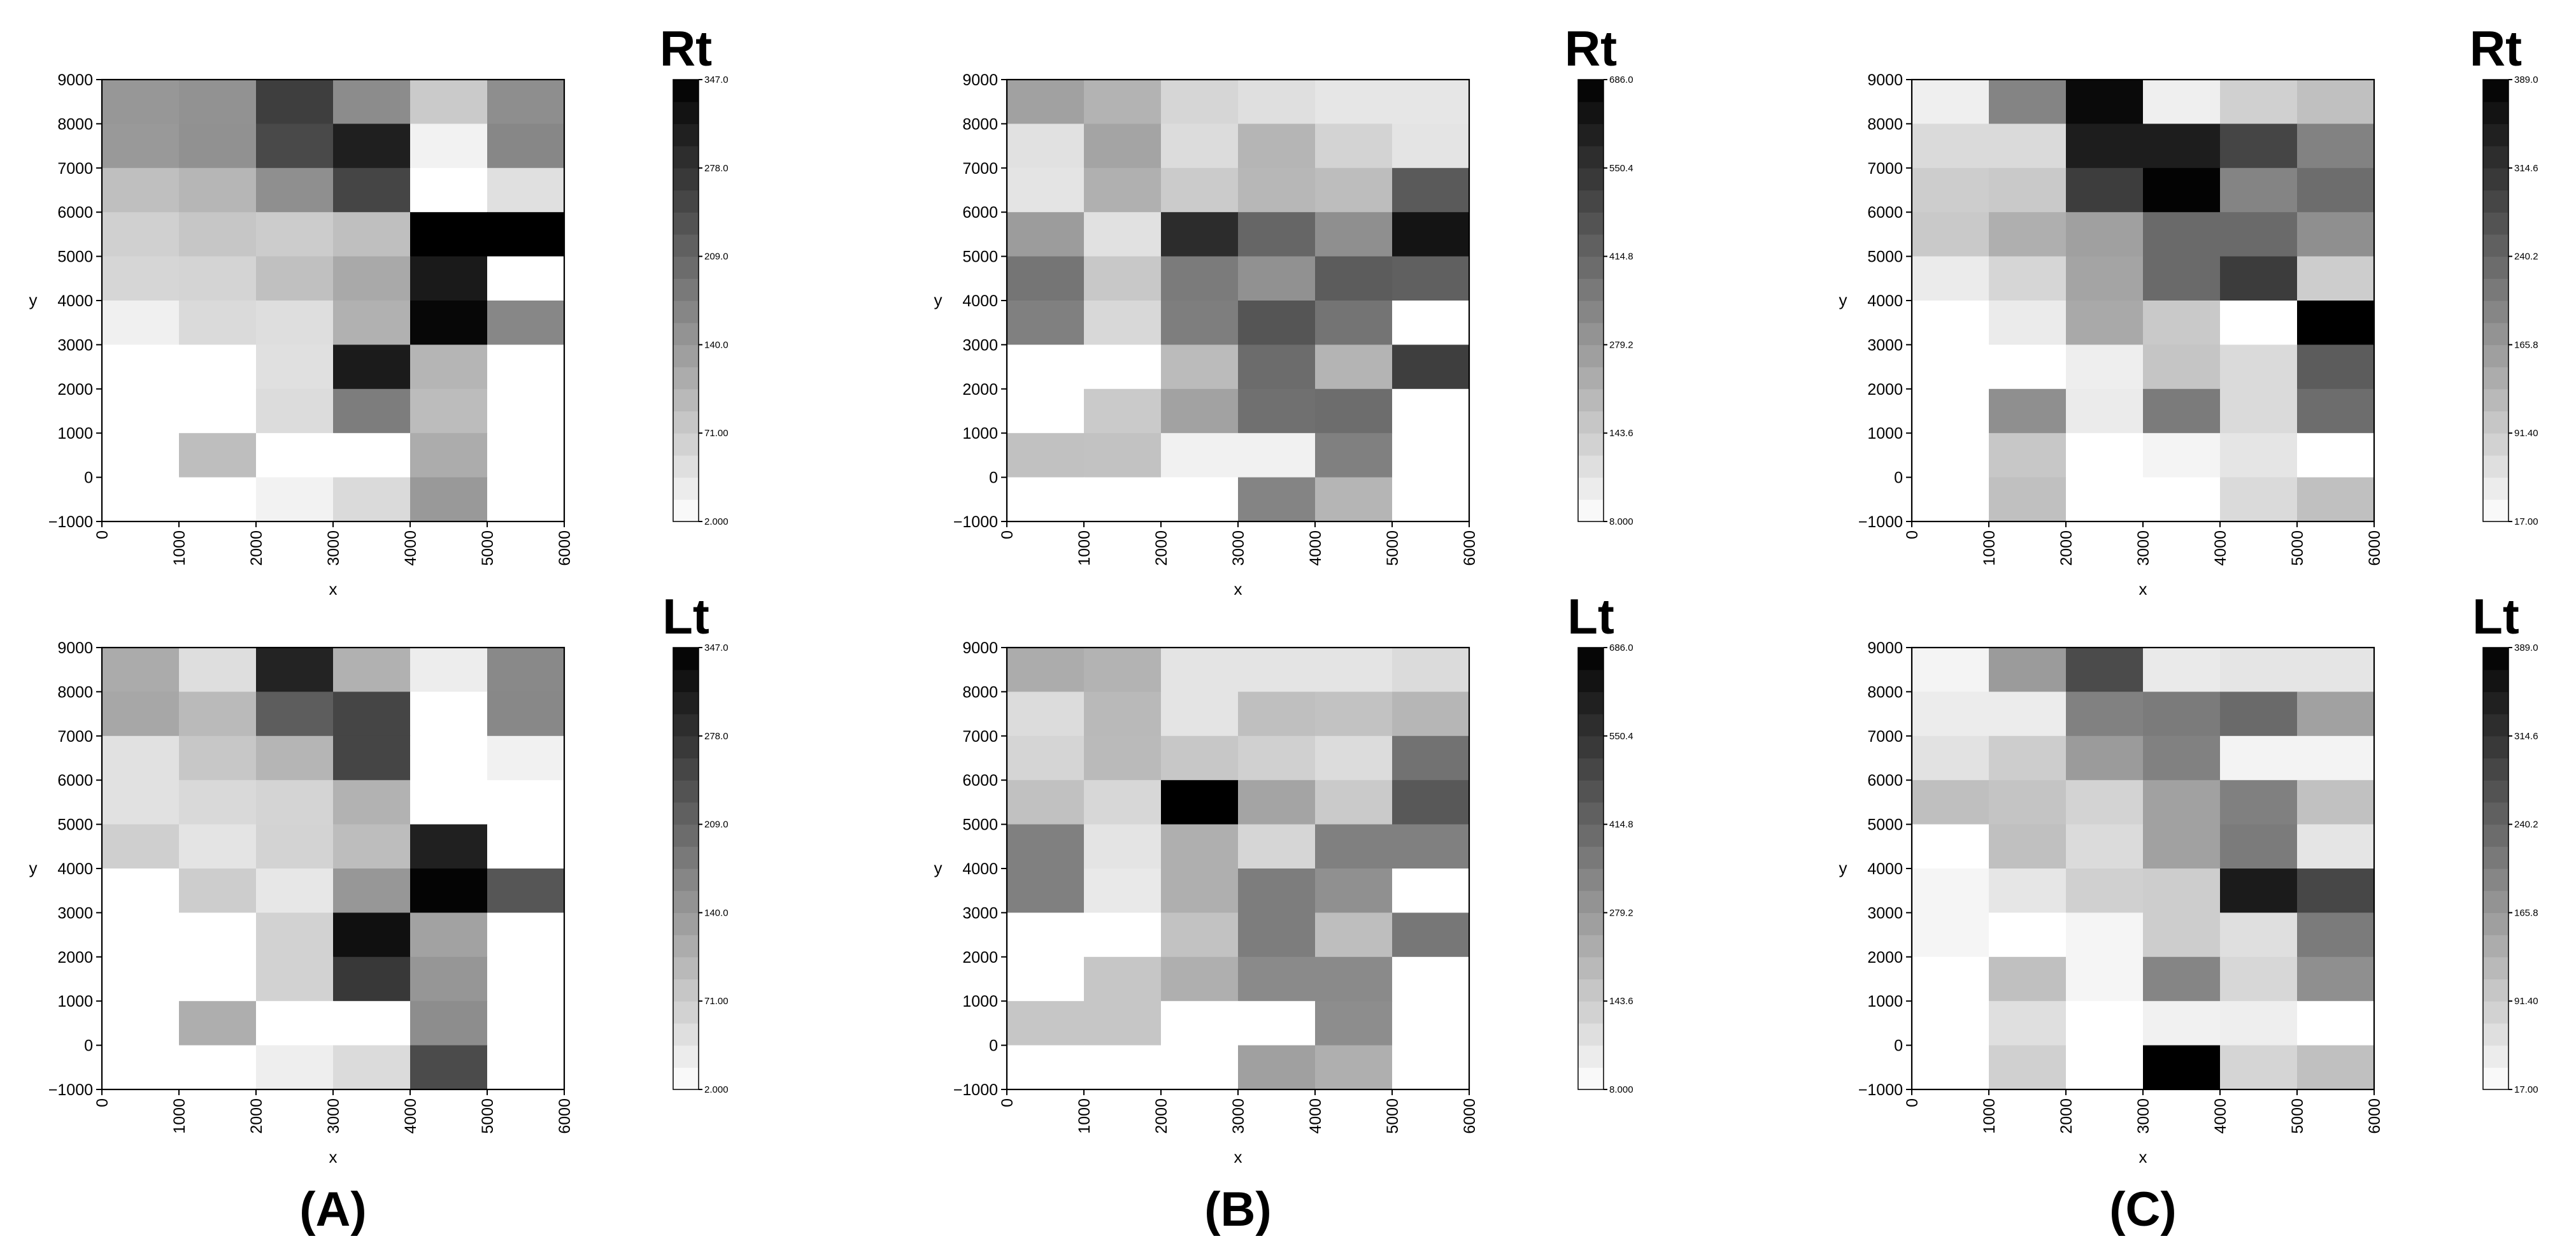 This screenshot has width=2576, height=1248. I want to click on colorbar-tick-label: 2.000, so click(717, 1089).